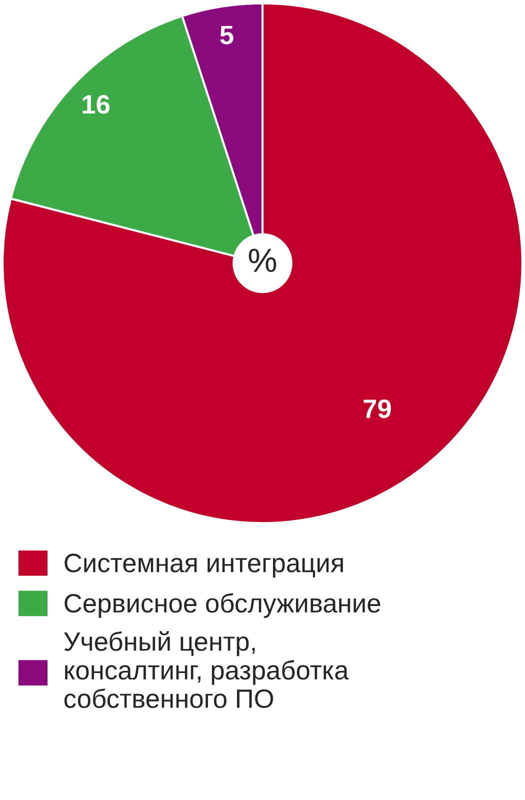 The width and height of the screenshot is (525, 800). What do you see at coordinates (227, 35) in the screenshot?
I see `data-label: 5` at bounding box center [227, 35].